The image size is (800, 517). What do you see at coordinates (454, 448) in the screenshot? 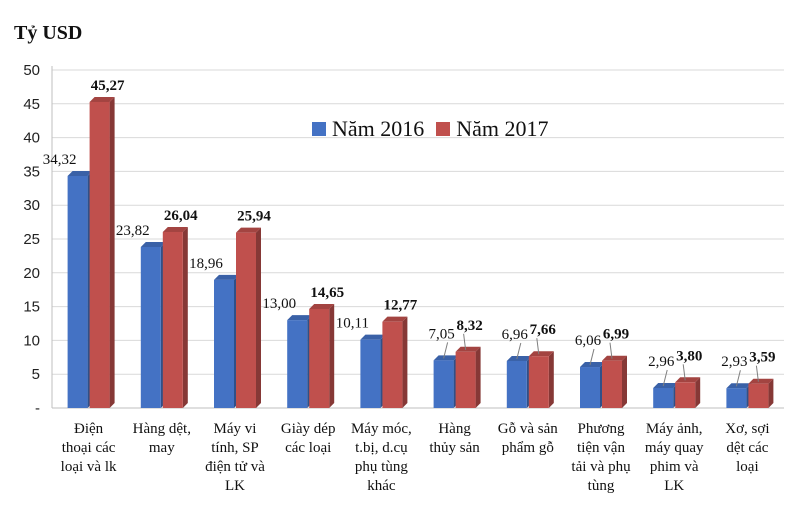
I see `x-category-label-line: thủy sản` at bounding box center [454, 448].